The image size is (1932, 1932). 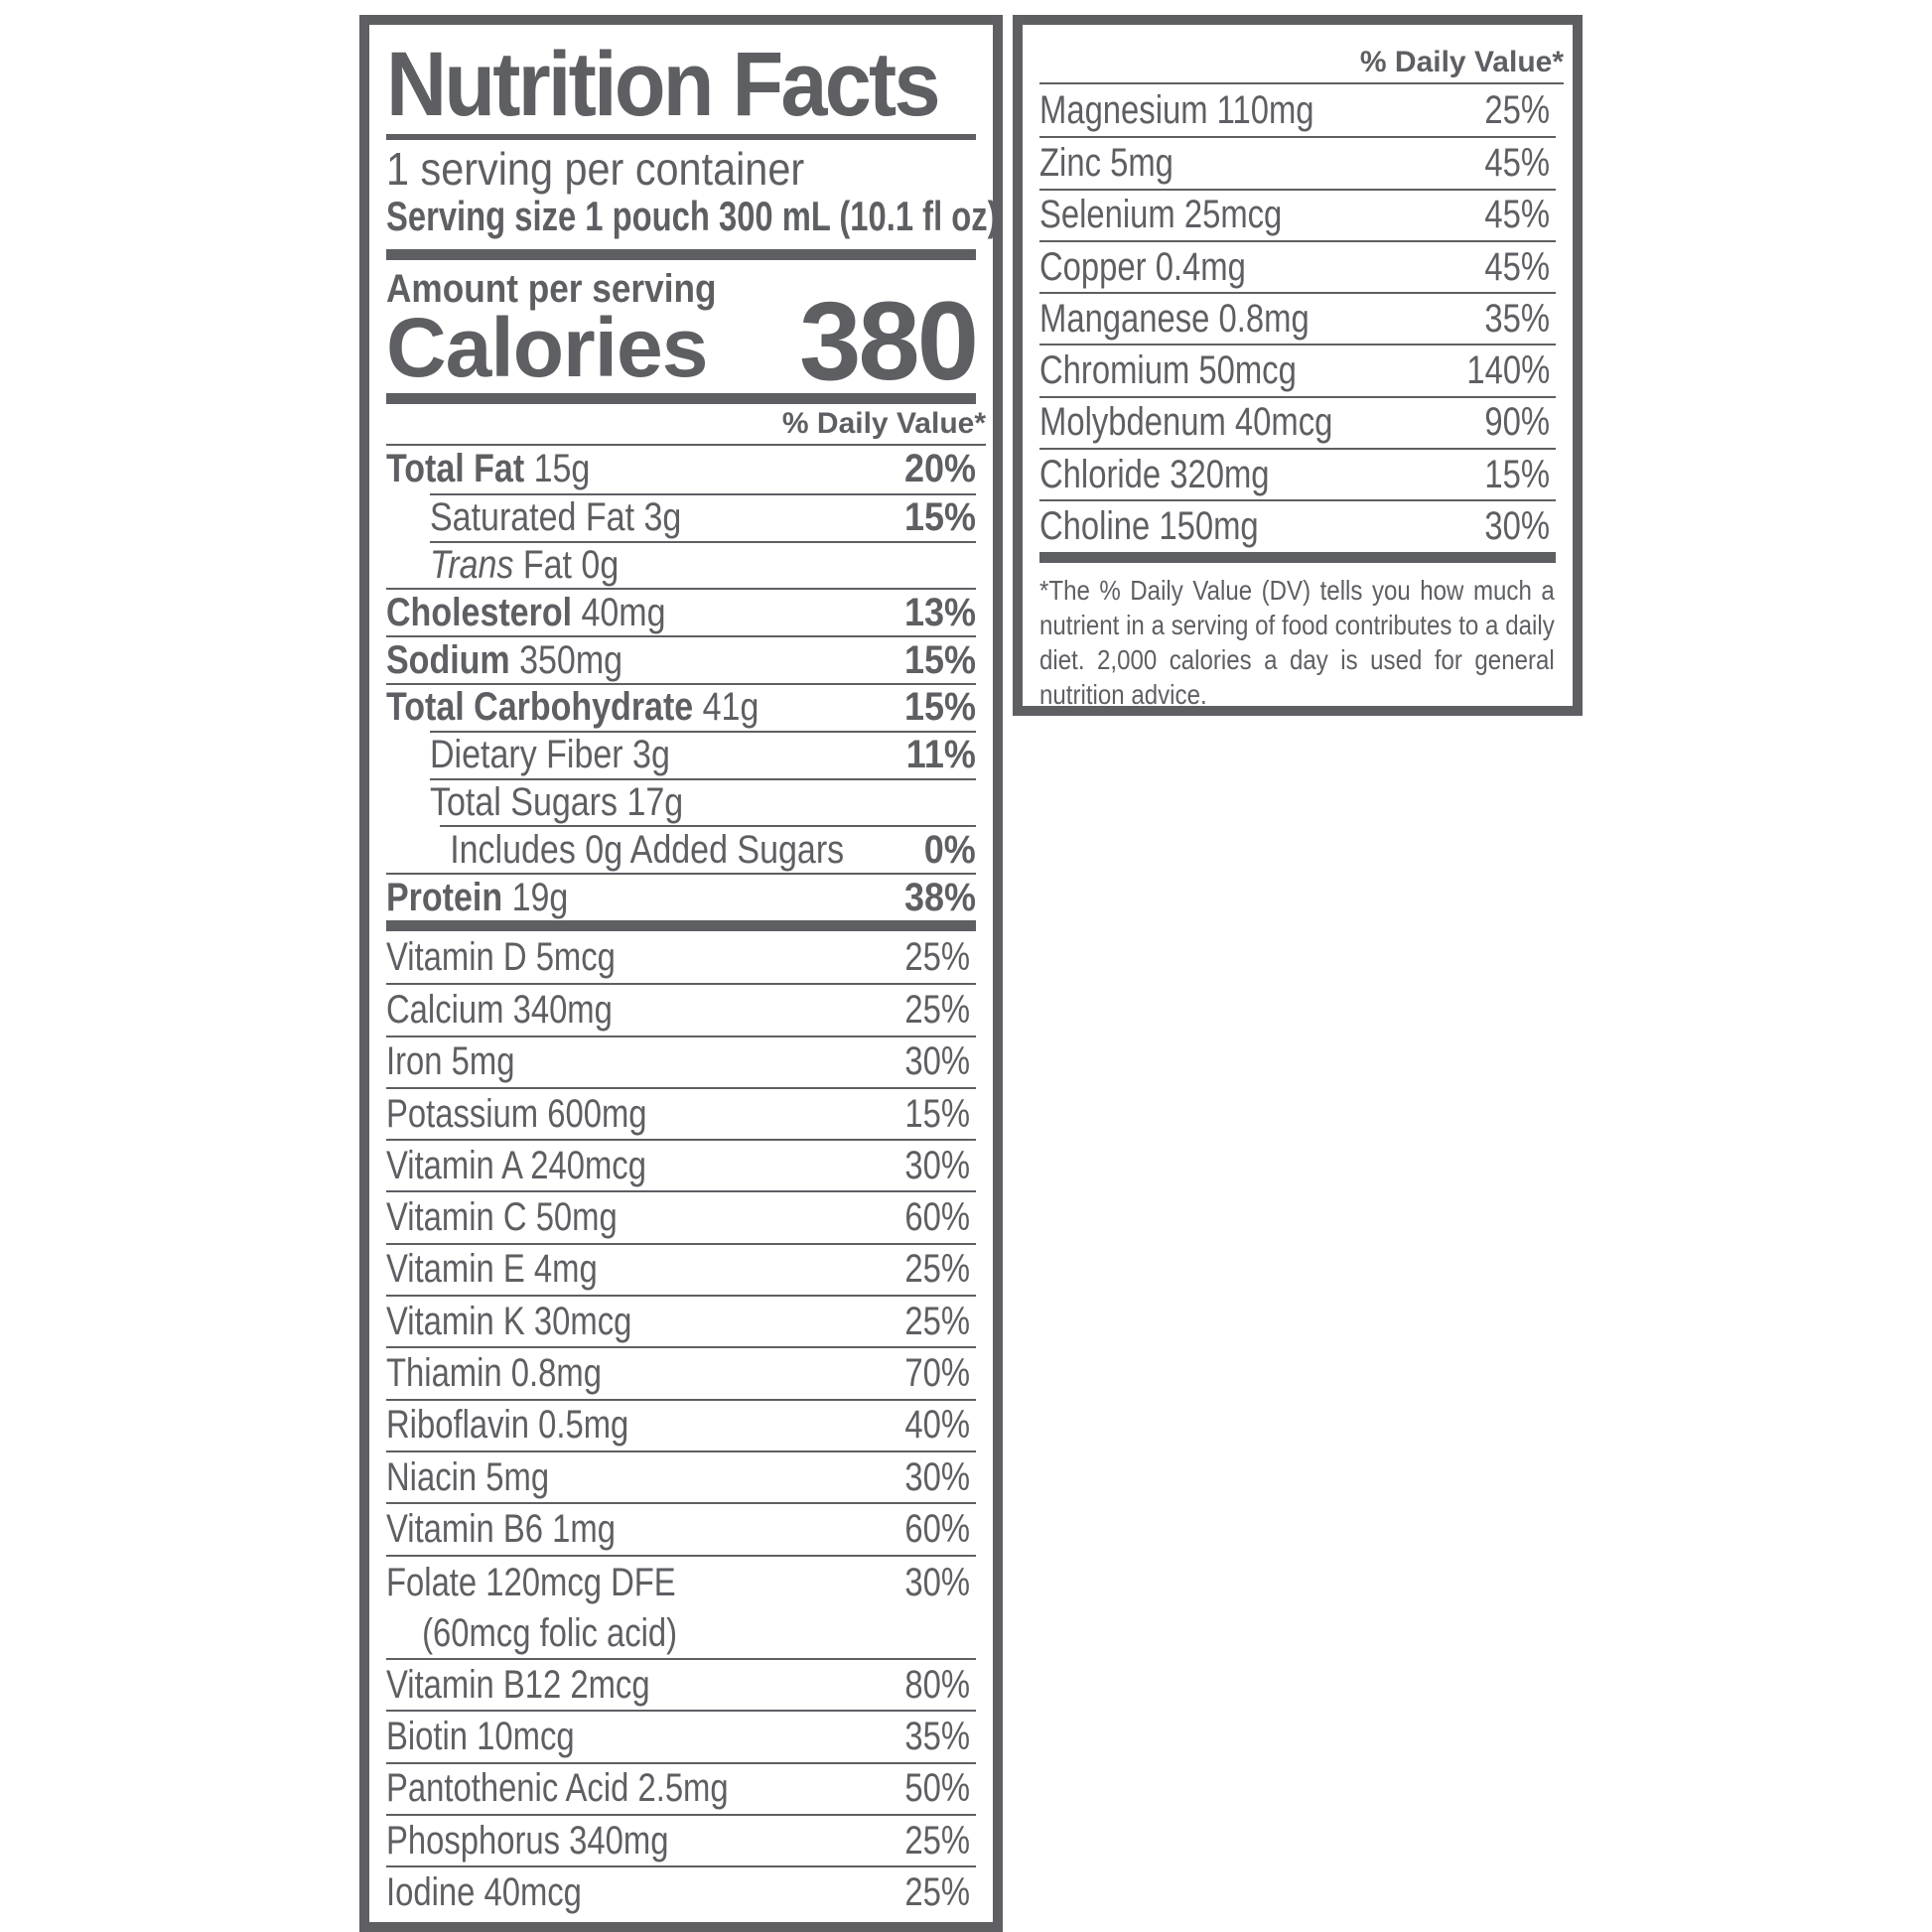 What do you see at coordinates (1149, 526) in the screenshot?
I see `mineral-name: Choline 150mg` at bounding box center [1149, 526].